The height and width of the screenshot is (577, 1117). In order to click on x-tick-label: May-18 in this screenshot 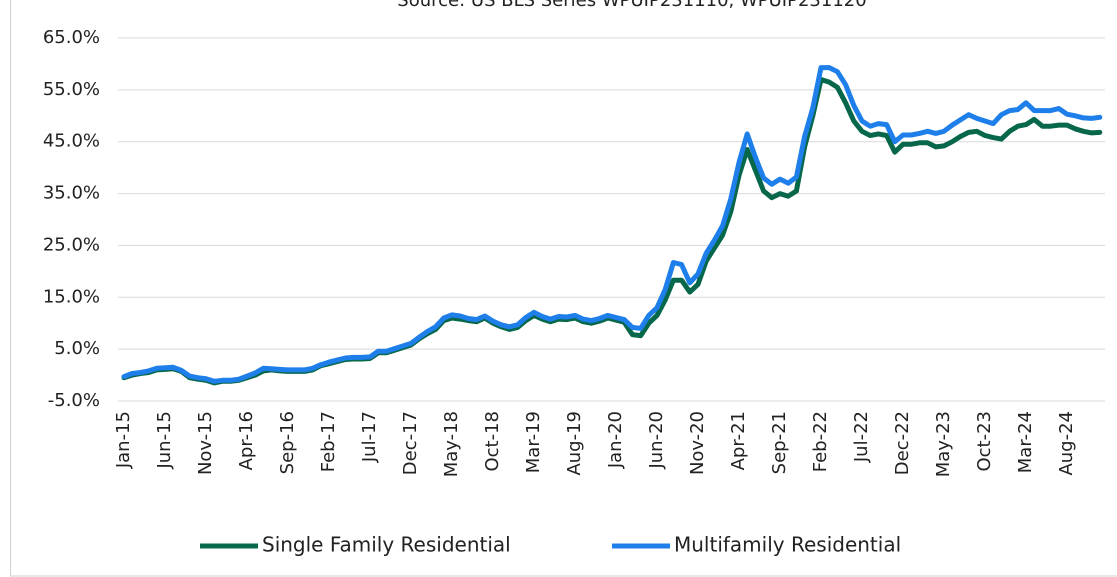, I will do `click(451, 444)`.